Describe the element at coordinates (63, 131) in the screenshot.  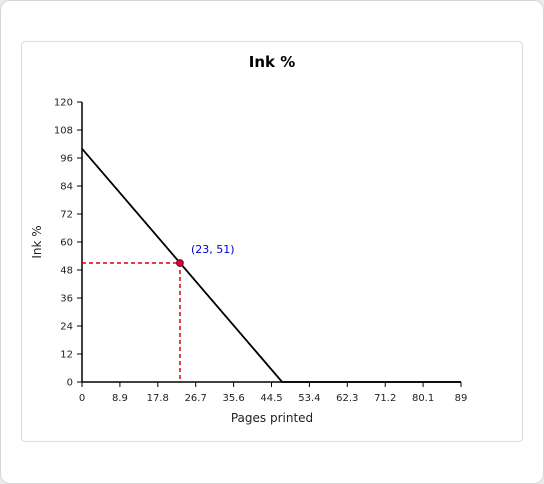
I see `y-tick-label: 108` at that location.